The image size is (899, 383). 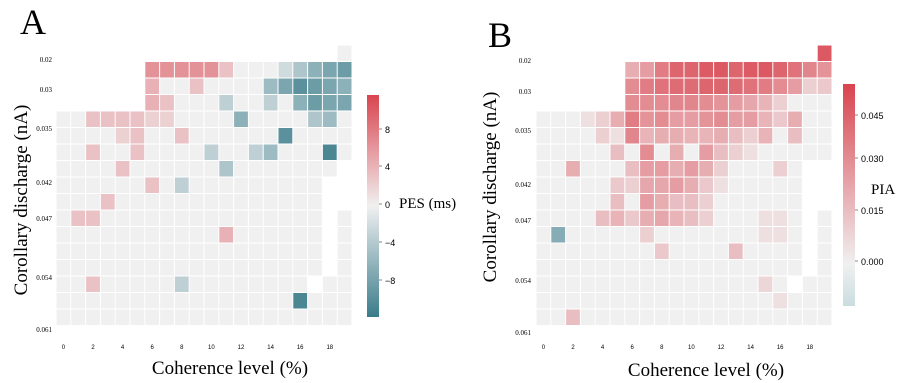 I want to click on colorbar-tick-label: 0.000, so click(x=872, y=262).